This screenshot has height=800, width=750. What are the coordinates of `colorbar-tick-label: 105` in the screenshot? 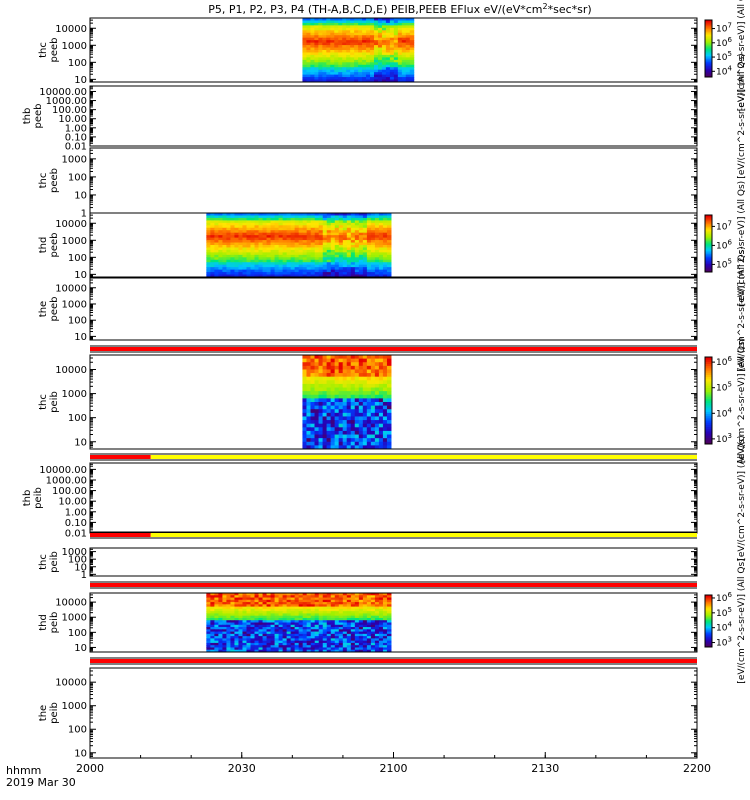 It's located at (724, 56).